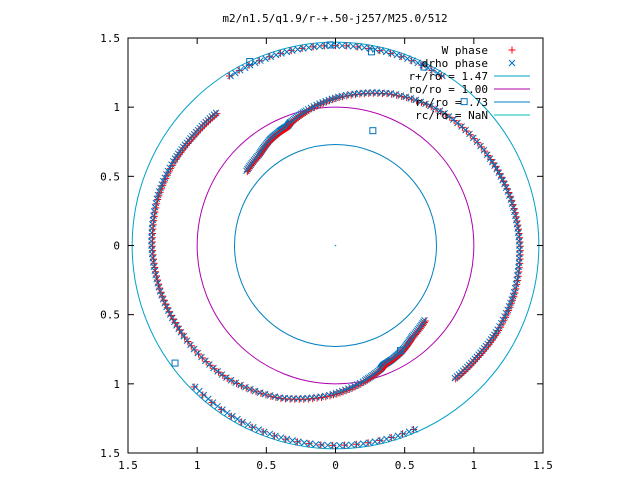 The width and height of the screenshot is (640, 480). I want to click on legend-label-1: drho phase, so click(455, 63).